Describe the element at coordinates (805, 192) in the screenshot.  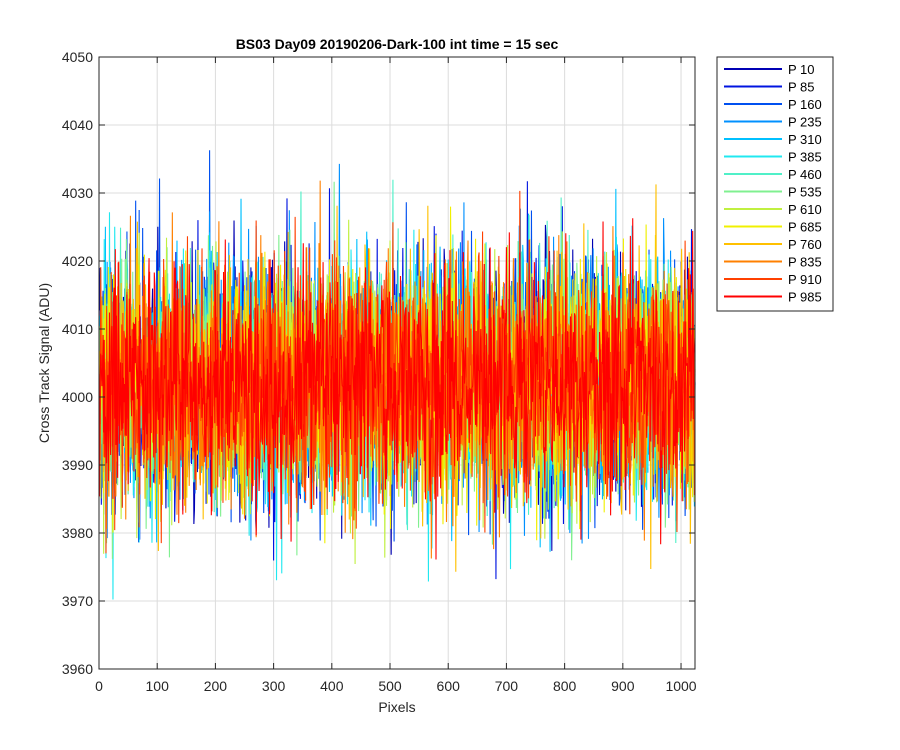
I see `legend-label: P 535` at that location.